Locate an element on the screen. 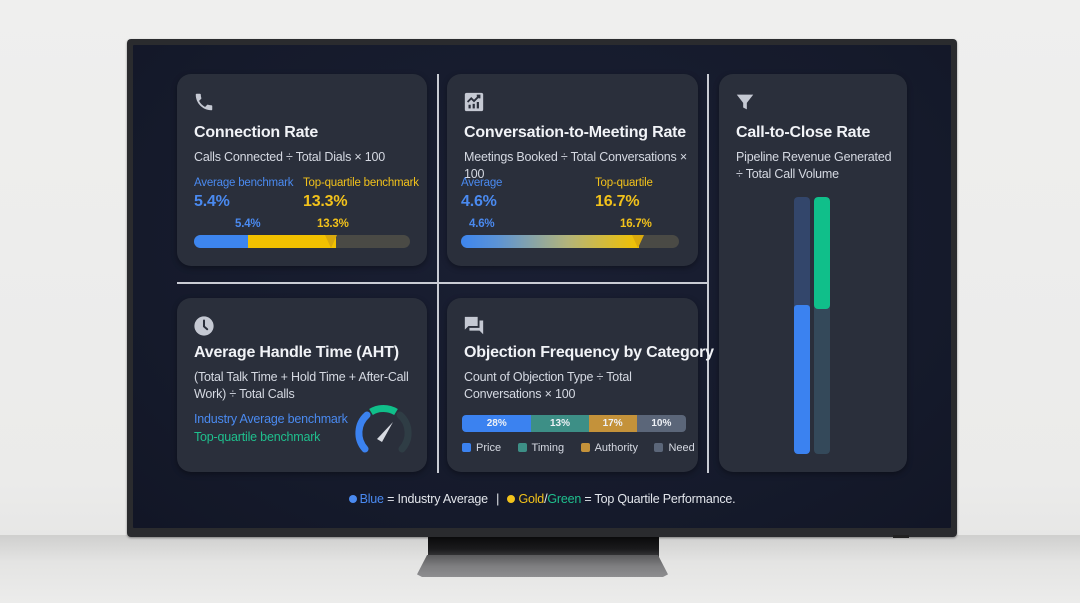 Image resolution: width=1080 pixels, height=603 pixels. divider-horizontal is located at coordinates (442, 283).